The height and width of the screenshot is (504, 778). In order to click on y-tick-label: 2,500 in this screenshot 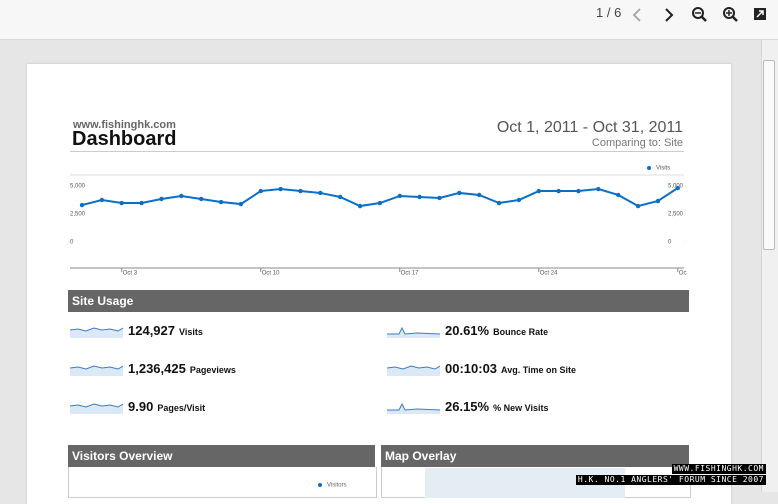, I will do `click(78, 215)`.